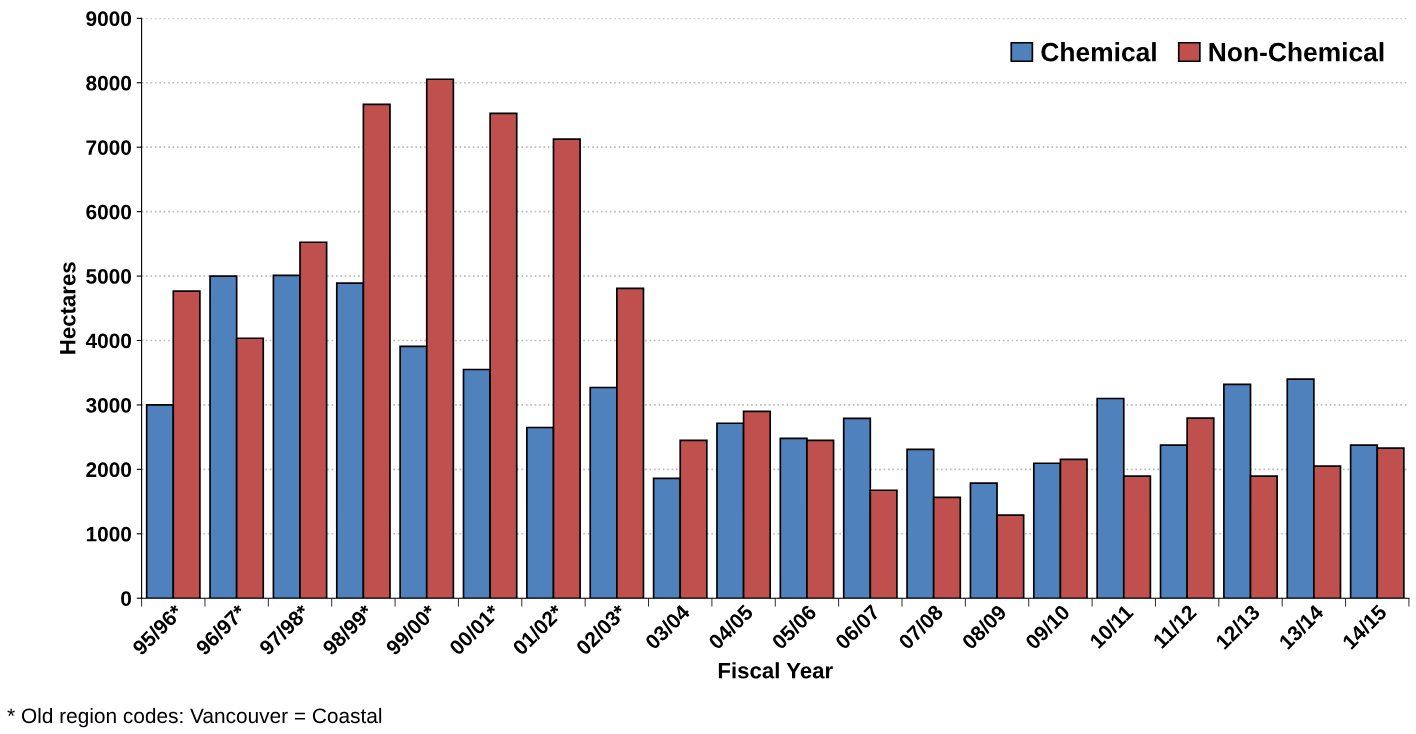 This screenshot has height=734, width=1416. Describe the element at coordinates (109, 405) in the screenshot. I see `y-tick-label: 3000` at that location.